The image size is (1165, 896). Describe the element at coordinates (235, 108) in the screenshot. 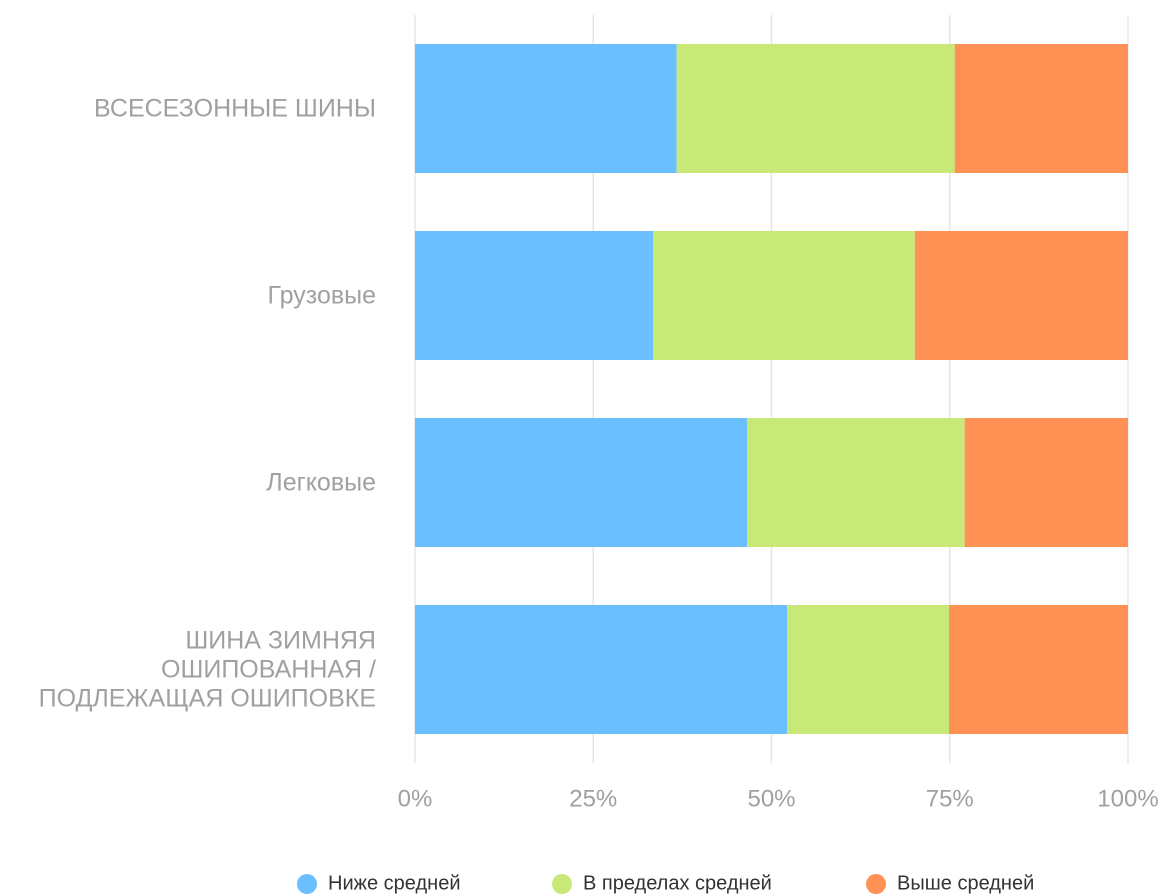

I see `y-tick-label: ВСЕСЕЗОННЫЕ ШИНЫ` at that location.